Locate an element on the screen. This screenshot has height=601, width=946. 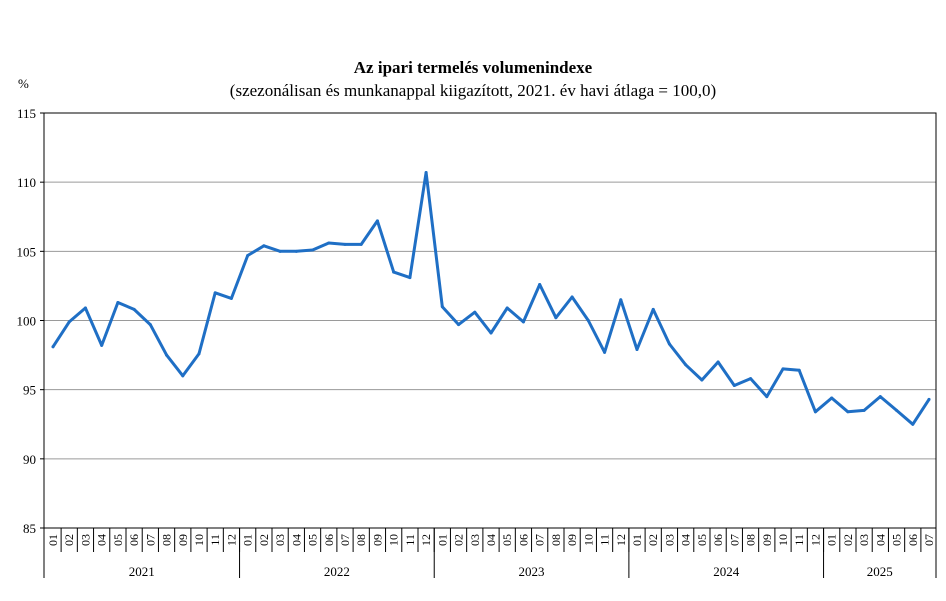
y-tick-label: 110 is located at coordinates (26, 182).